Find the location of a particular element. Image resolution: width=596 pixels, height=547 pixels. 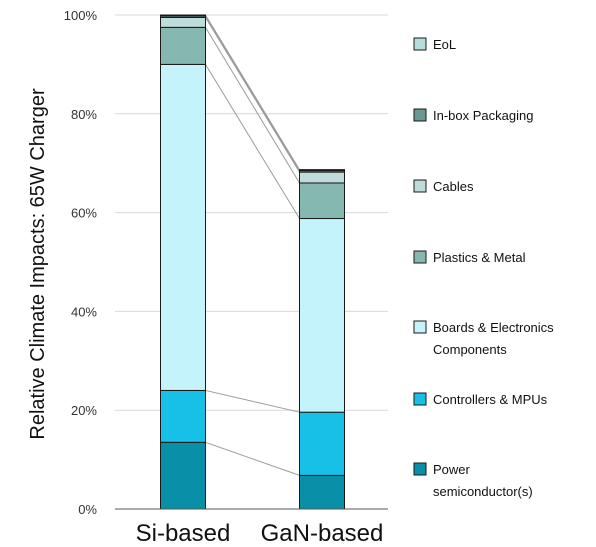

legend-label: Power is located at coordinates (452, 469).